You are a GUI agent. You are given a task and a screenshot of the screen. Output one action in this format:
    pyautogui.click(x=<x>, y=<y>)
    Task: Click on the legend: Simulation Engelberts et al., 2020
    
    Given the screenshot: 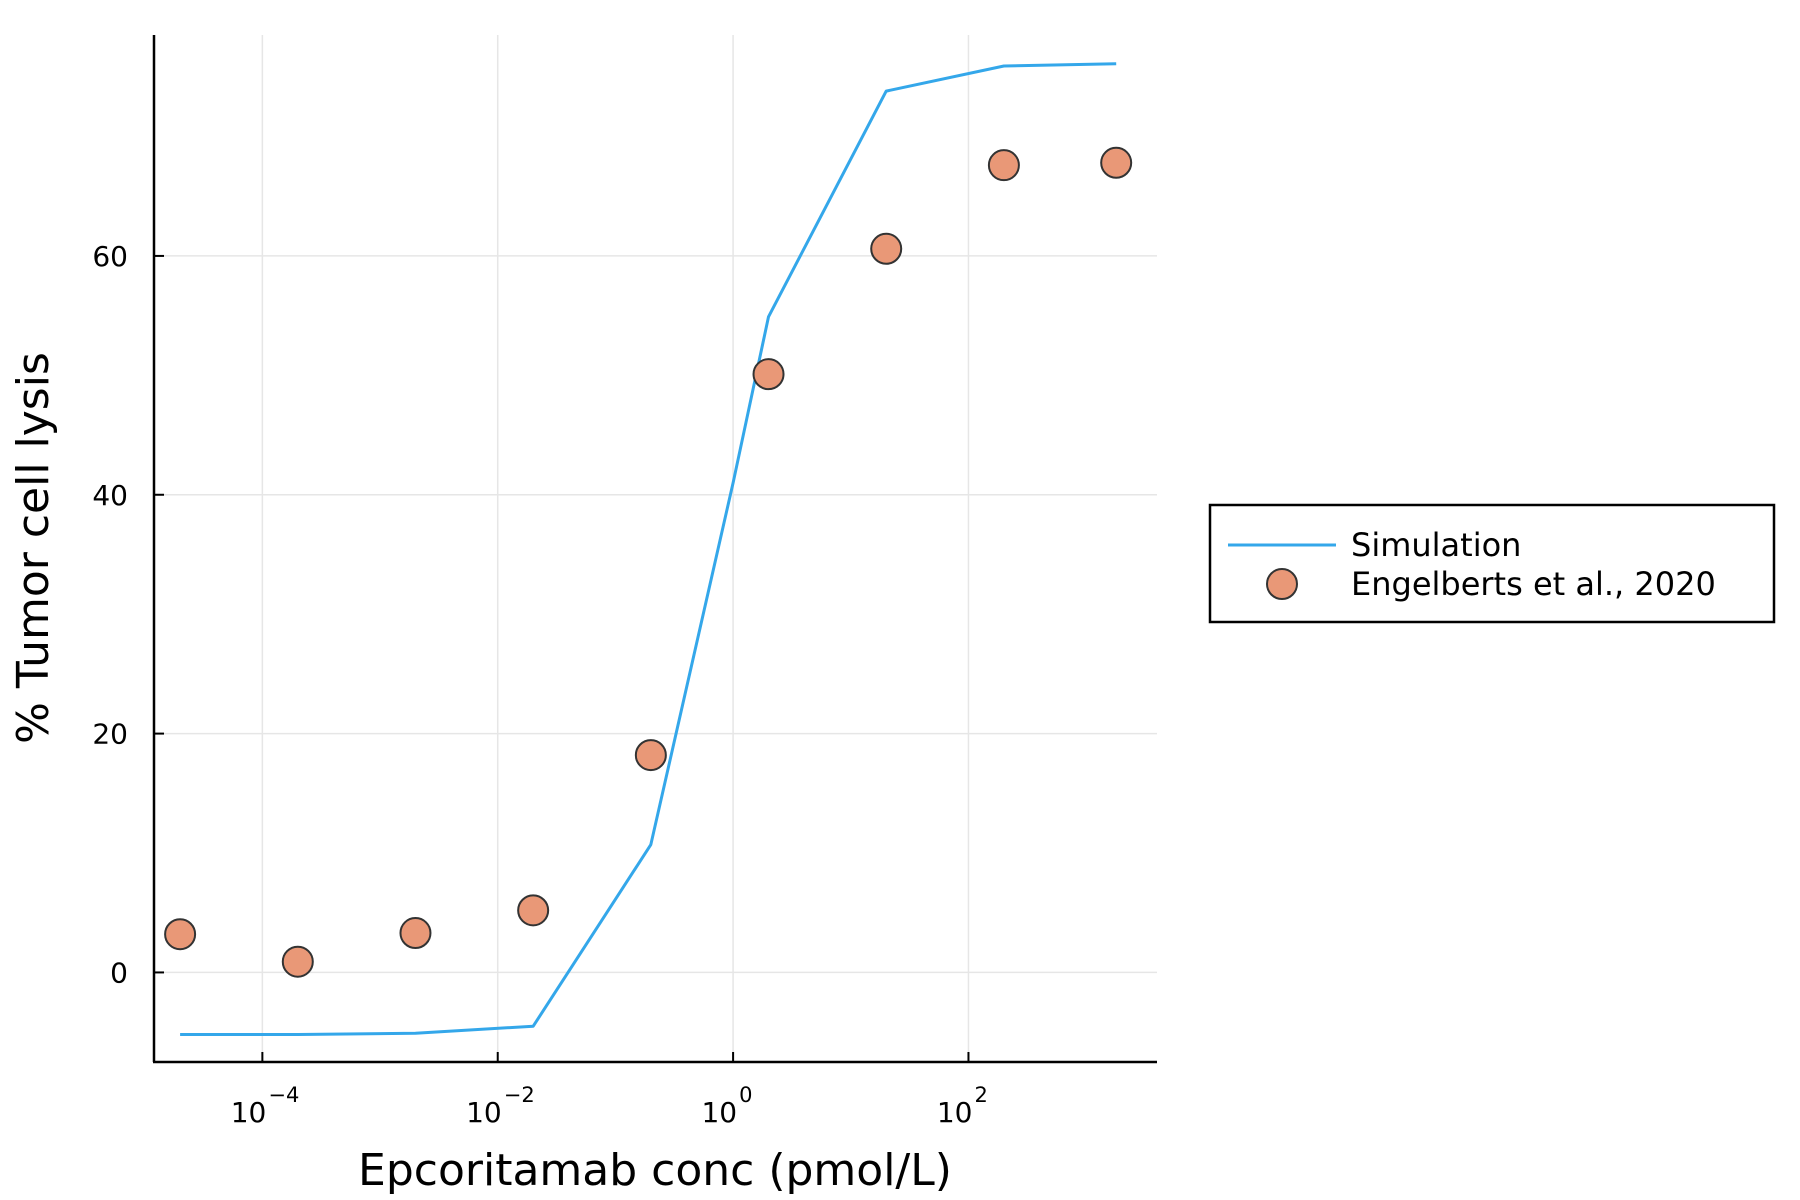 What is the action you would take?
    pyautogui.click(x=1492, y=563)
    